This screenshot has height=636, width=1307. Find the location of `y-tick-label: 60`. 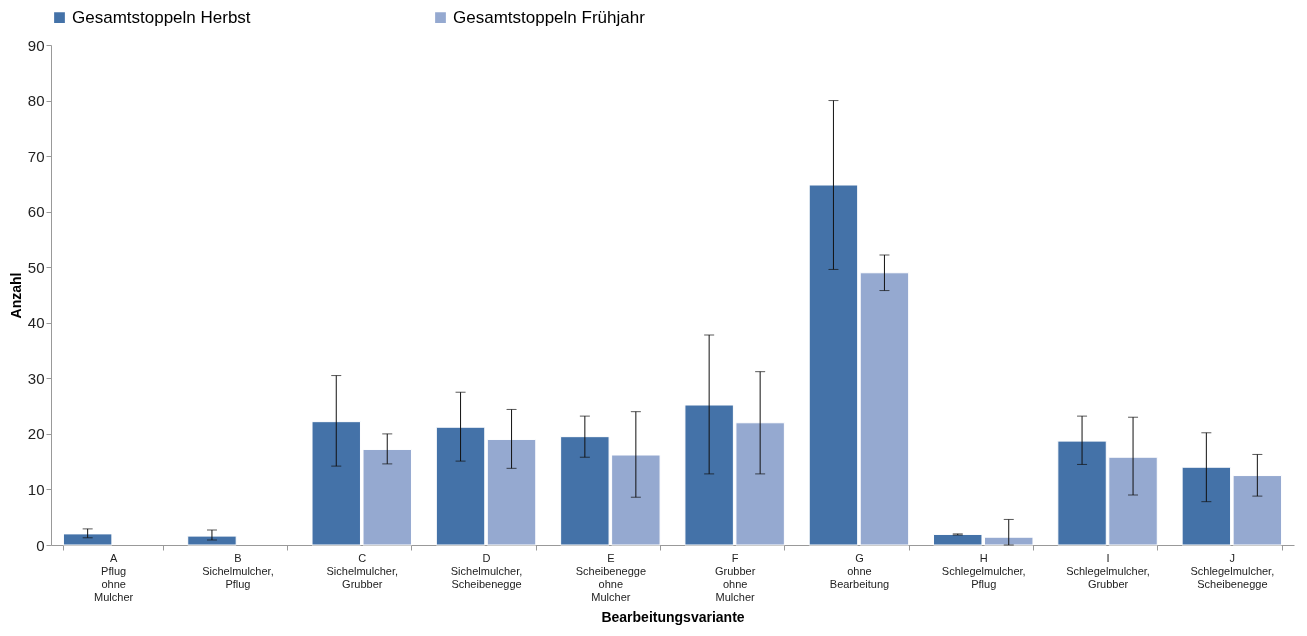

y-tick-label: 60 is located at coordinates (36, 212).